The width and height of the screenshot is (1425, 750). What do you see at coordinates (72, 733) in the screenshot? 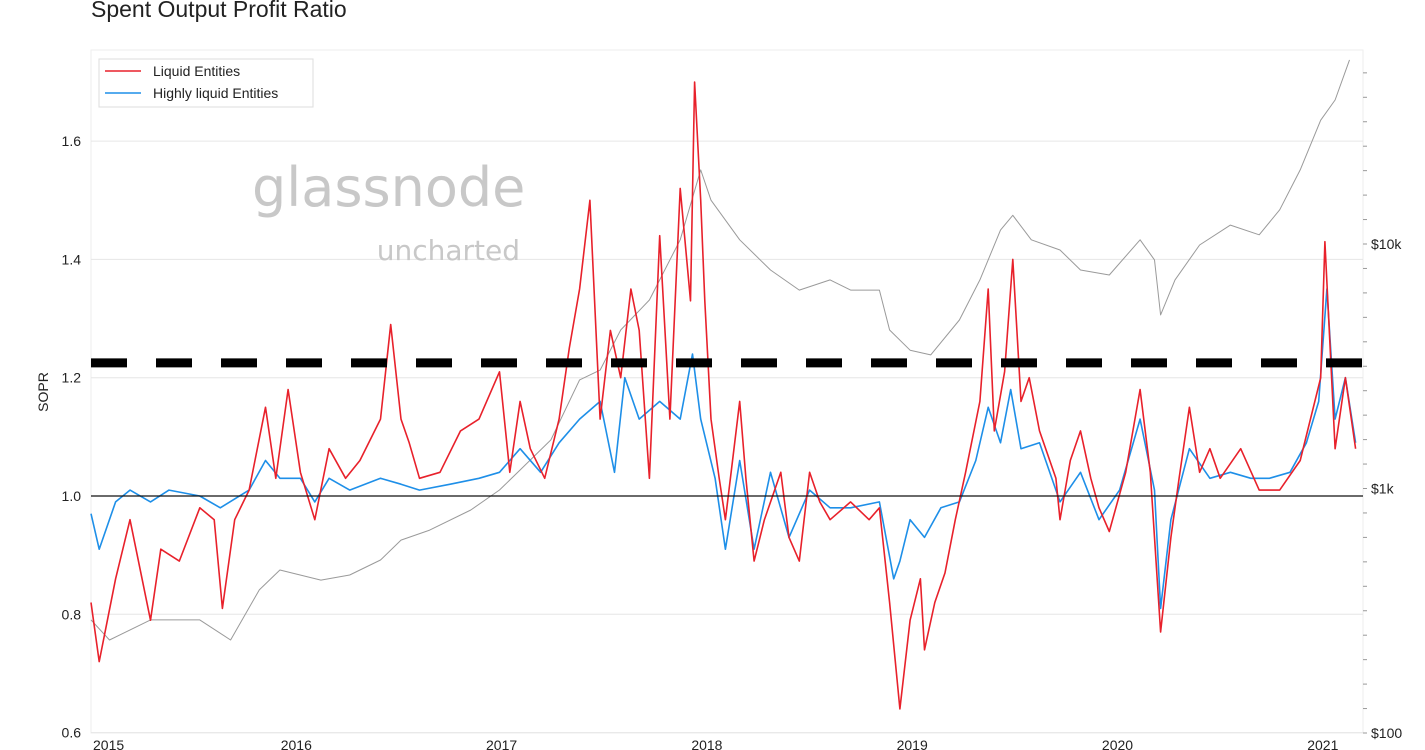
I see `y-tick-label: 0.6` at bounding box center [72, 733].